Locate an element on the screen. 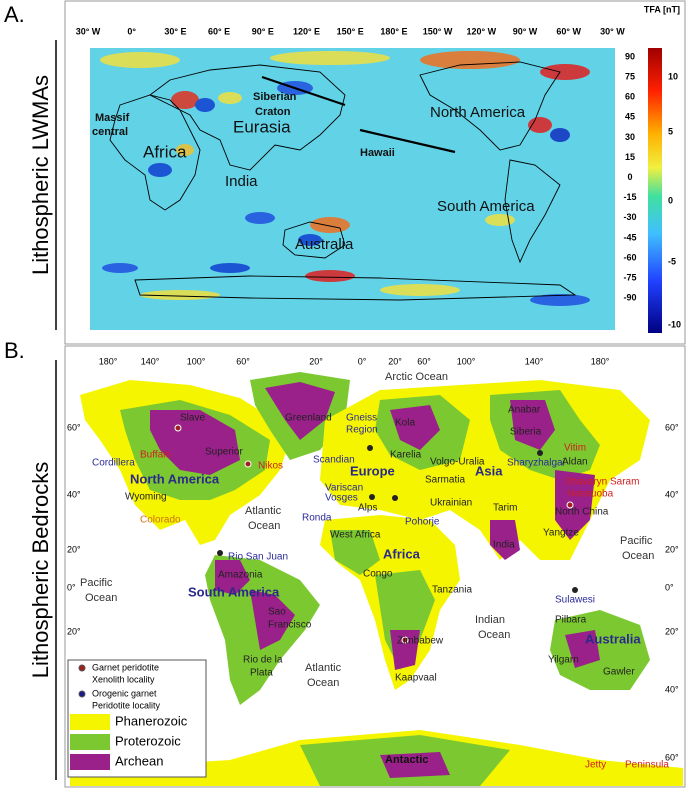 This screenshot has width=687, height=793. latitude-label: 0 is located at coordinates (629, 177).